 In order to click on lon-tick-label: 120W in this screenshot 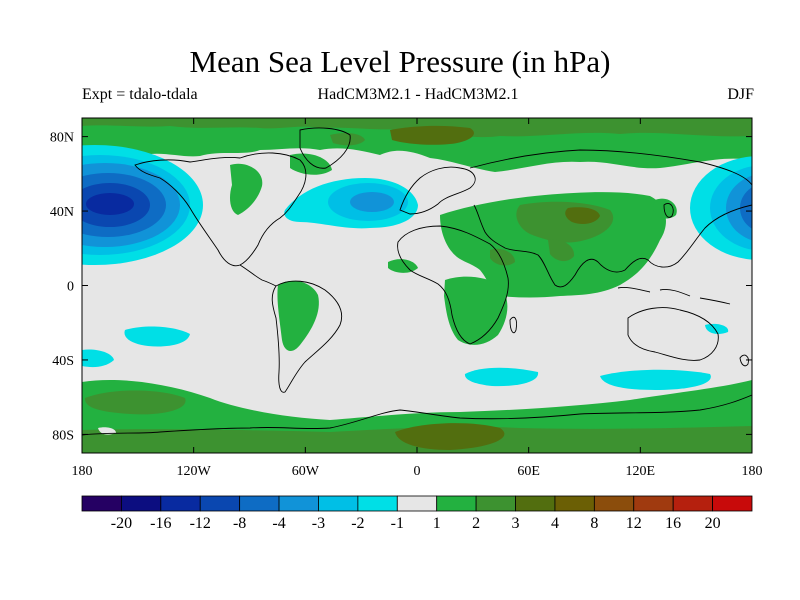, I will do `click(194, 471)`.